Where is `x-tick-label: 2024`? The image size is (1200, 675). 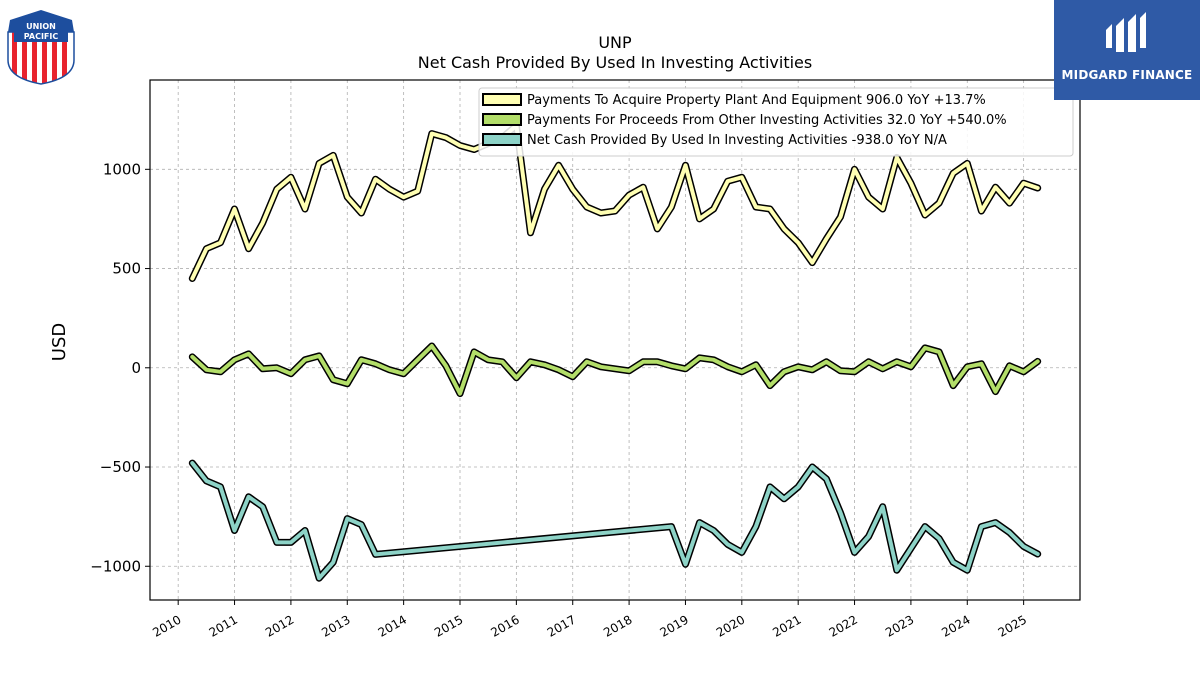
x-tick-label: 2024 is located at coordinates (955, 625).